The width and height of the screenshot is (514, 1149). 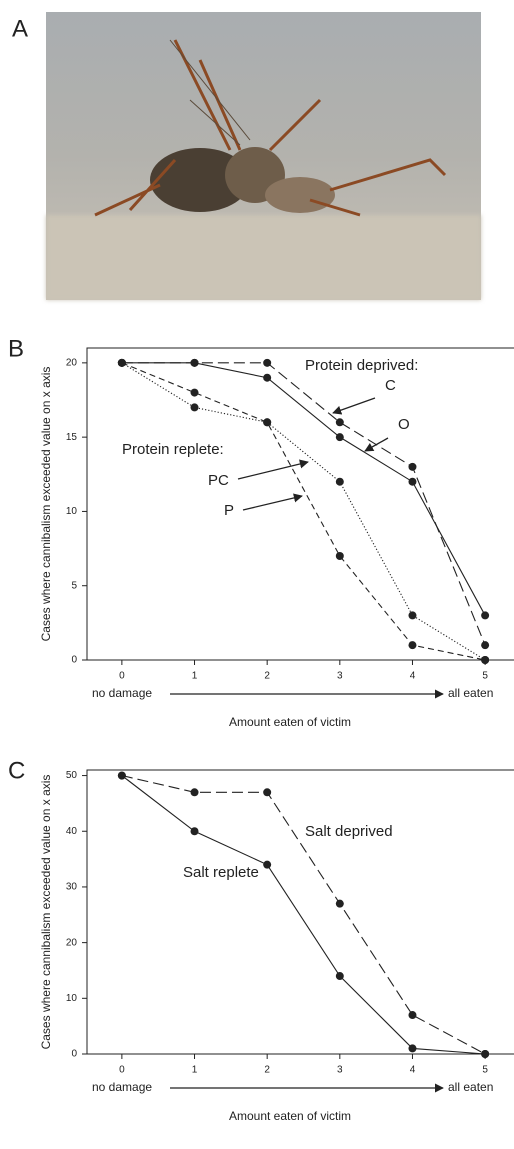 I want to click on series-label: PC, so click(x=218, y=480).